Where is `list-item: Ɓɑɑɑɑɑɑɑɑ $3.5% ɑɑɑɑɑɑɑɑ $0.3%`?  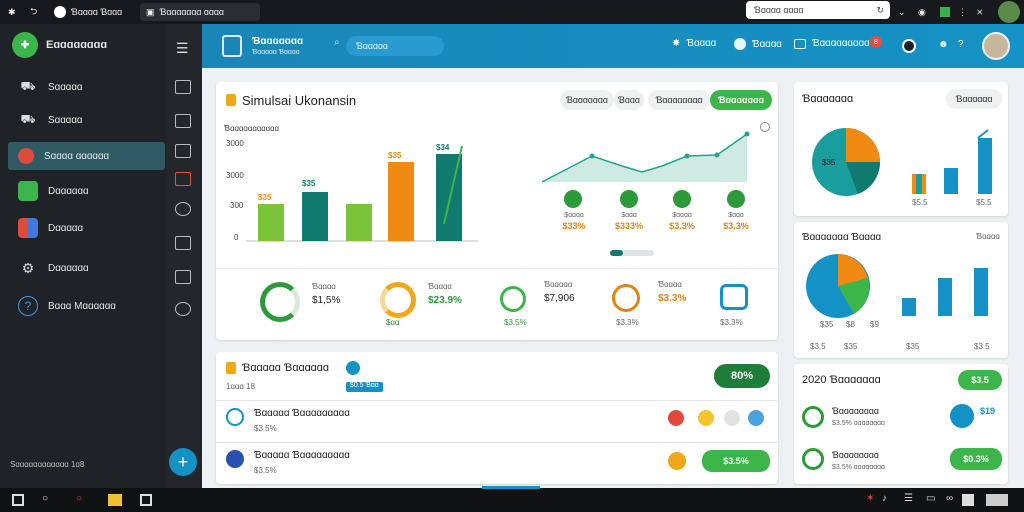 list-item: Ɓɑɑɑɑɑɑɑɑ $3.5% ɑɑɑɑɑɑɑɑ $0.3% is located at coordinates (901, 462).